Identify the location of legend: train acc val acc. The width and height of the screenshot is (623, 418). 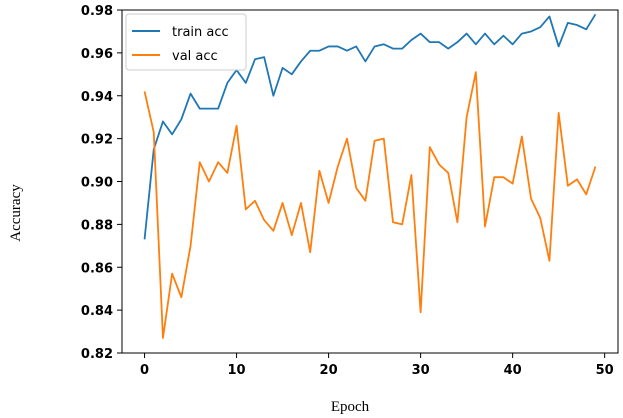
(186, 42).